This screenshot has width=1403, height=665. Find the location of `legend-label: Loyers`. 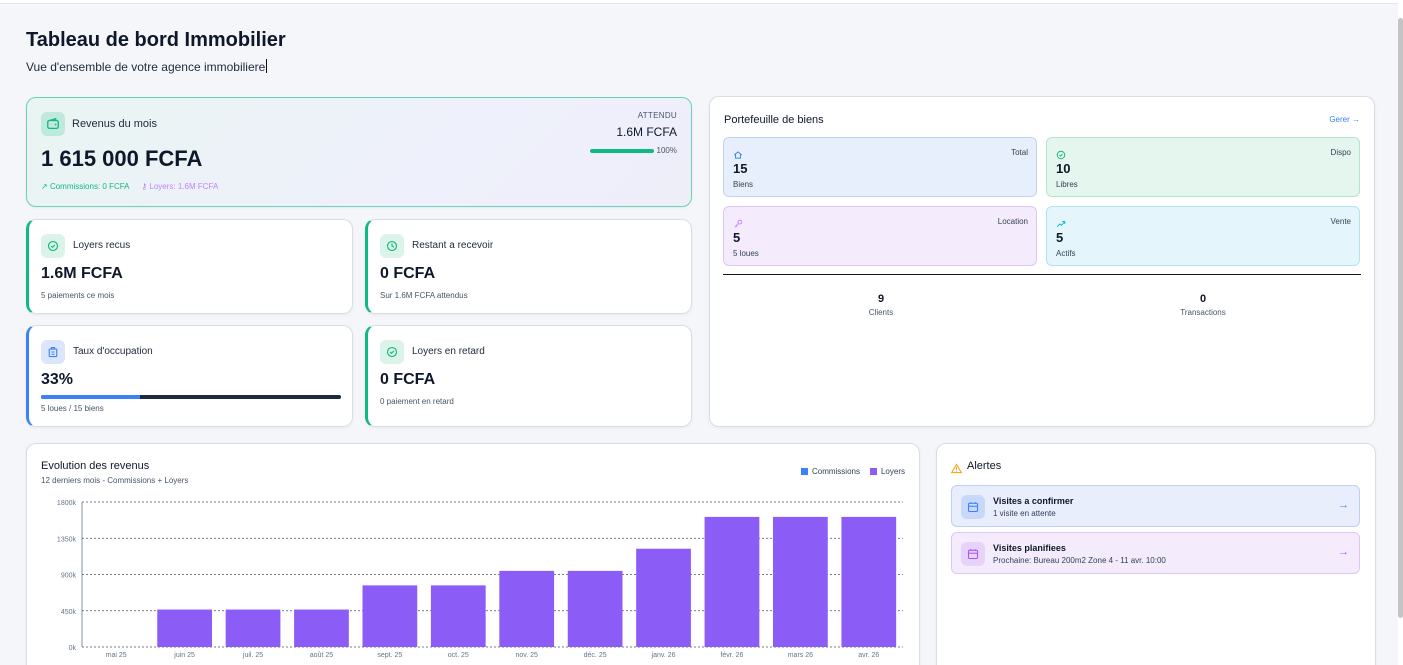

legend-label: Loyers is located at coordinates (892, 471).